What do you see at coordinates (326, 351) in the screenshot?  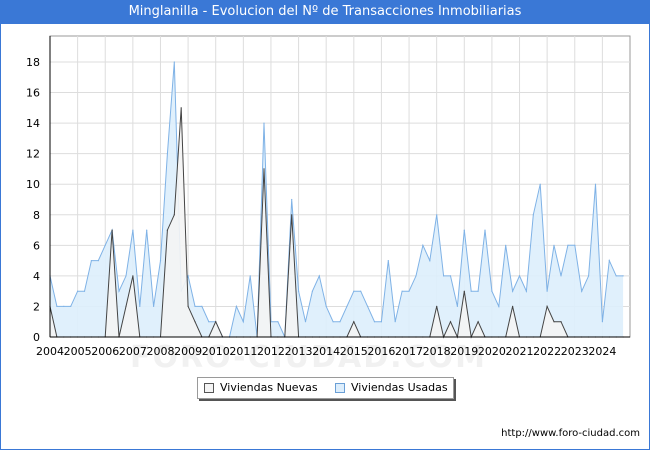 I see `x-tick-label: 2014` at bounding box center [326, 351].